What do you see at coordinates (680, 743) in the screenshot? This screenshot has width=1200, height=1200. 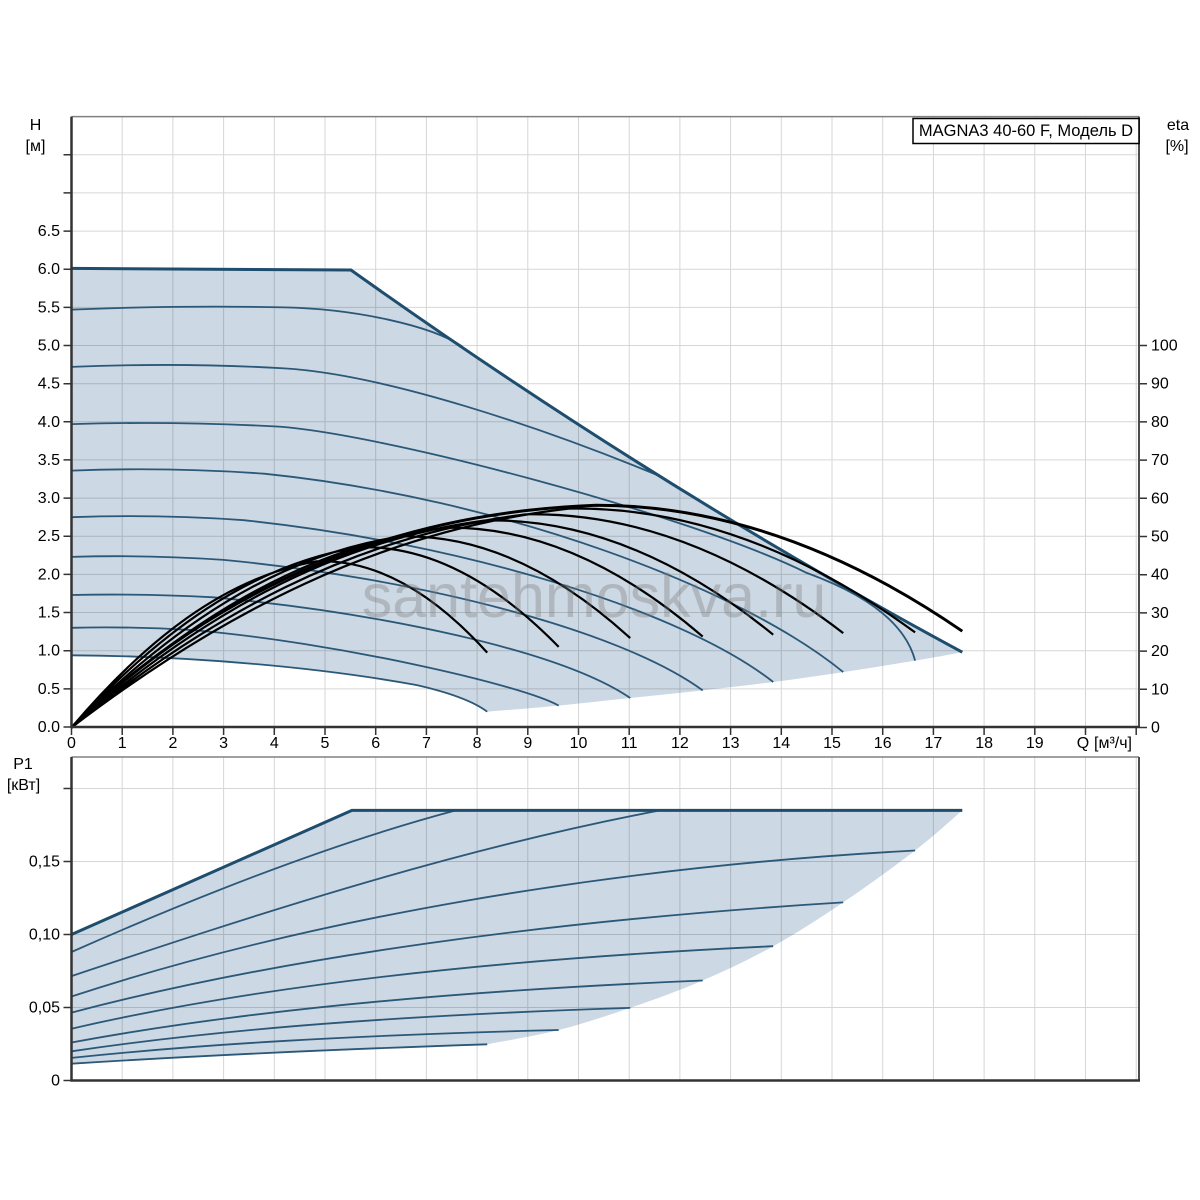 I see `svg-text: 12` at bounding box center [680, 743].